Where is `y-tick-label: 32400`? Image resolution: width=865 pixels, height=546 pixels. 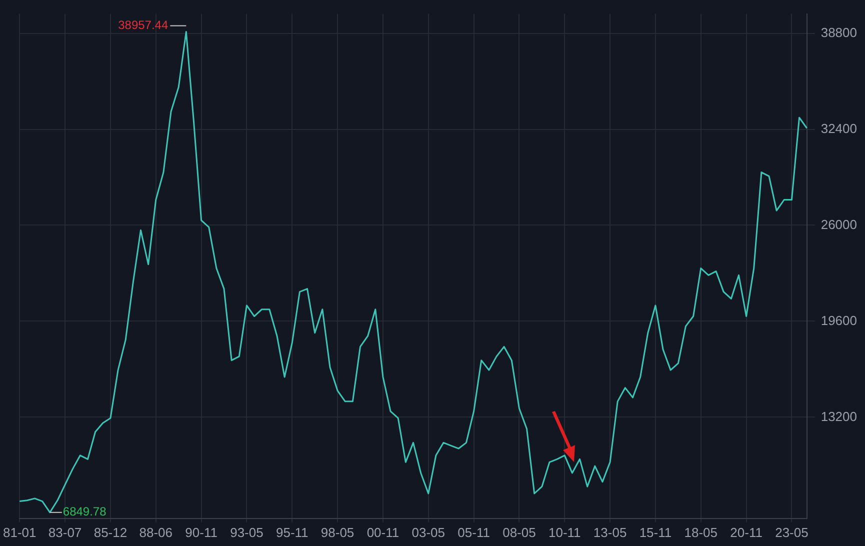
y-tick-label: 32400 is located at coordinates (839, 128).